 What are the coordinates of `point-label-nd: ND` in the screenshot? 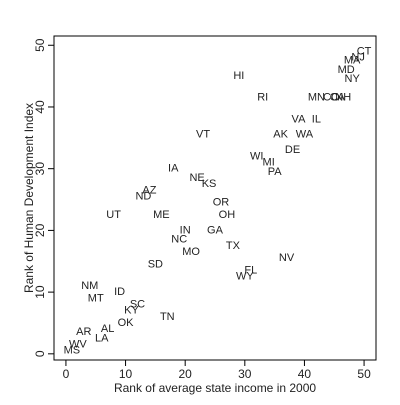 It's located at (143, 196).